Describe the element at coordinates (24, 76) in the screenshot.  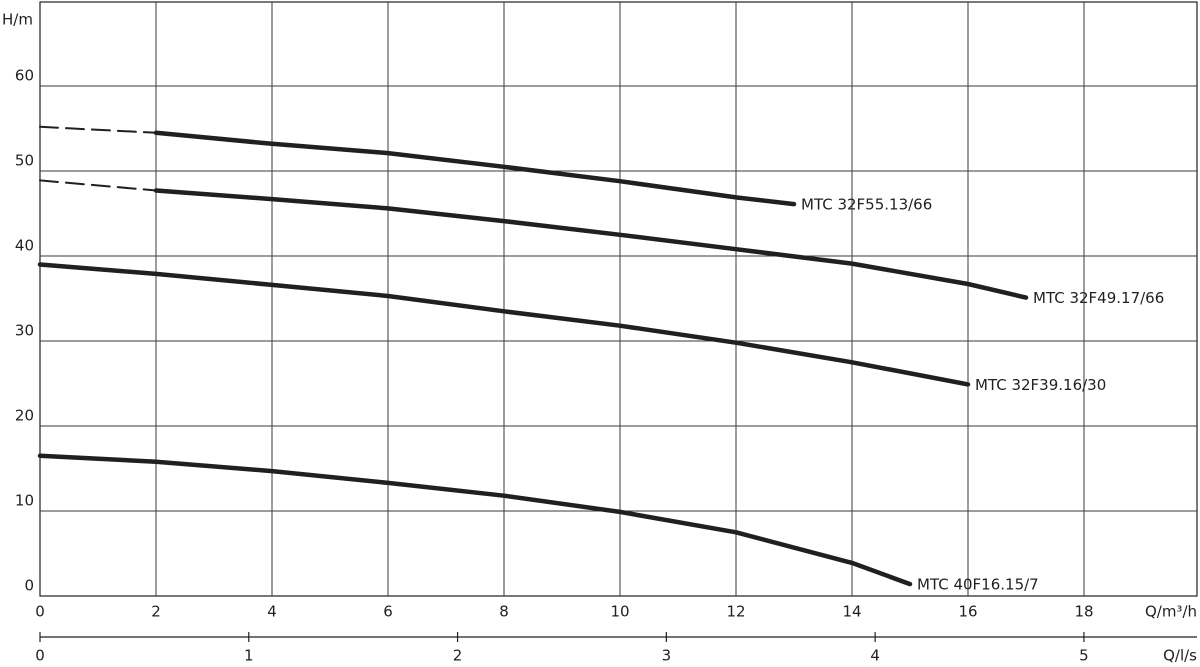
I see `y-tick-label: 60` at that location.